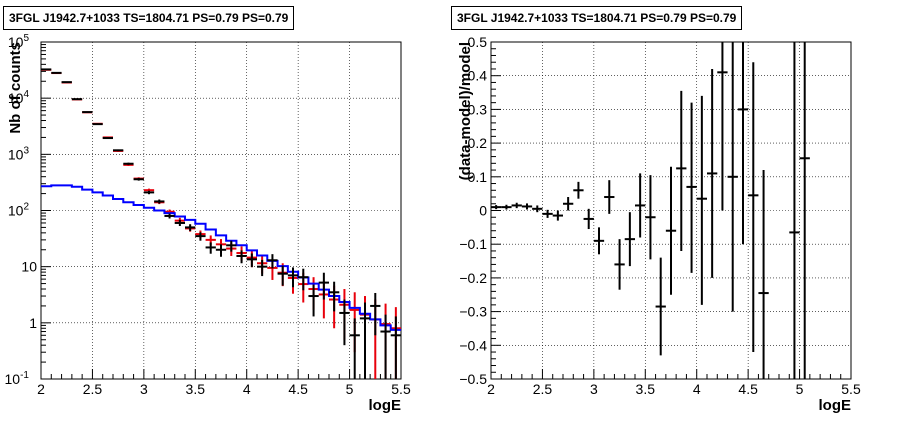  What do you see at coordinates (19, 210) in the screenshot?
I see `y-tick-label: 10²` at bounding box center [19, 210].